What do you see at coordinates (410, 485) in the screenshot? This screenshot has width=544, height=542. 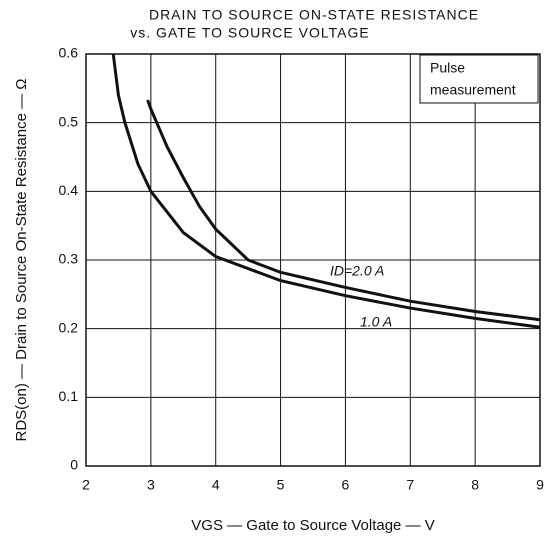 I see `x-tick-label: 7` at bounding box center [410, 485].